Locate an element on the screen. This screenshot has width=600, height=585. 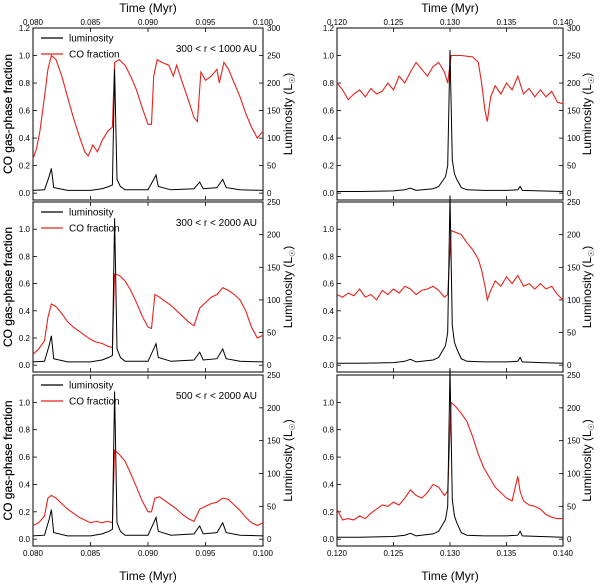
bottom-x-tick-label-r3c2-2: 0.130 is located at coordinates (450, 553).